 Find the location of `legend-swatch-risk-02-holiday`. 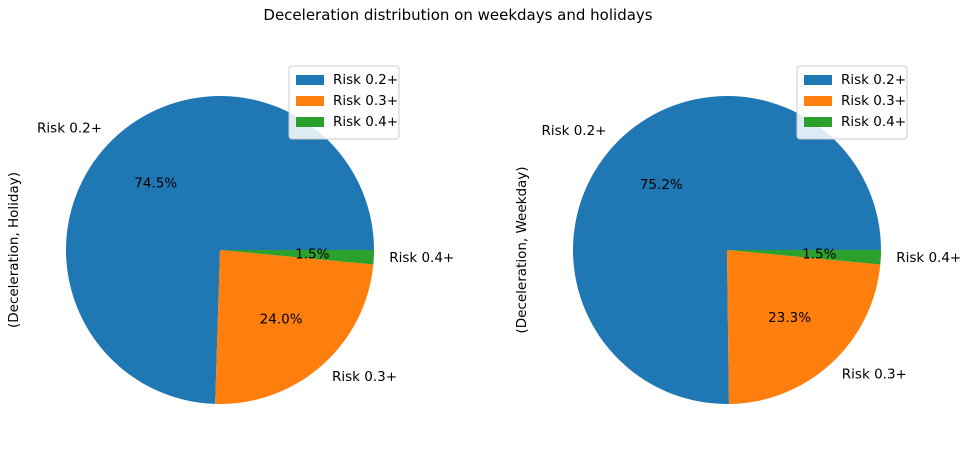

legend-swatch-risk-02-holiday is located at coordinates (310, 80).